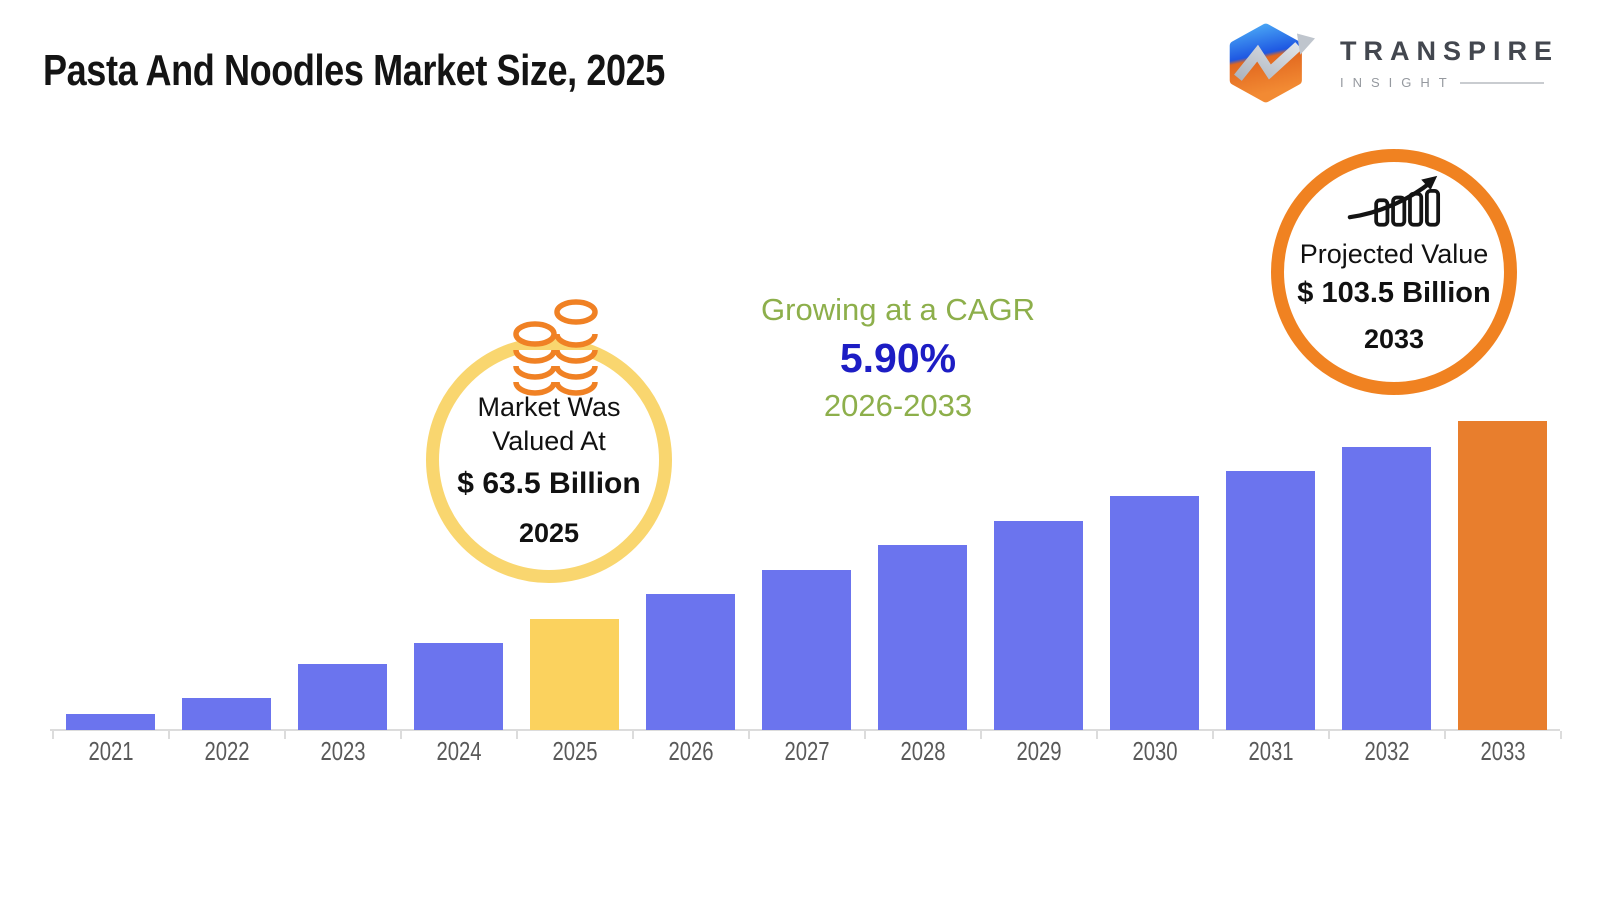 The width and height of the screenshot is (1600, 900). What do you see at coordinates (922, 751) in the screenshot?
I see `x-axis-label-2028: 2028` at bounding box center [922, 751].